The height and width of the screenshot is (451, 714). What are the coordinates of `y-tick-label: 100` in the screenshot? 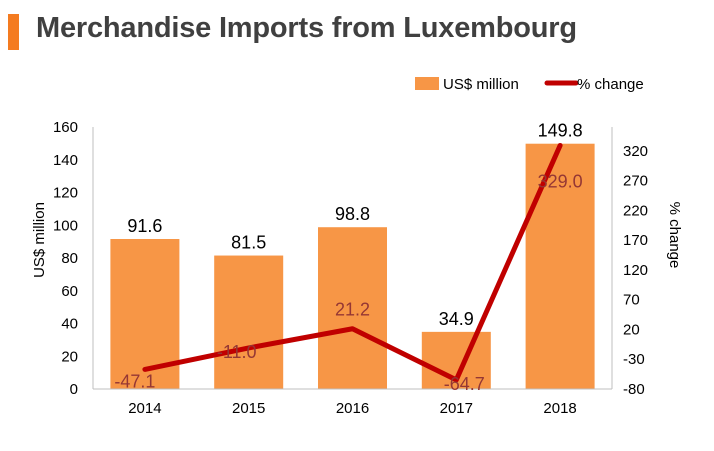 It's located at (65, 225).